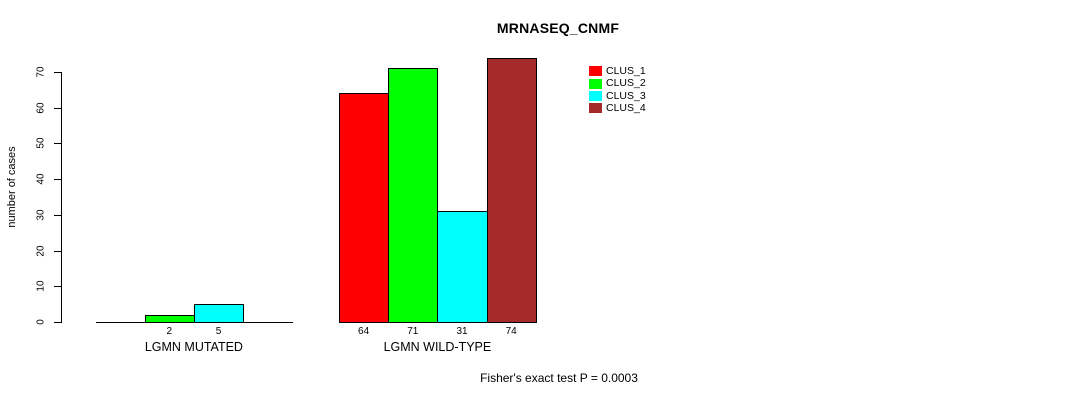  Describe the element at coordinates (626, 108) in the screenshot. I see `legend-label: CLUS_4` at that location.